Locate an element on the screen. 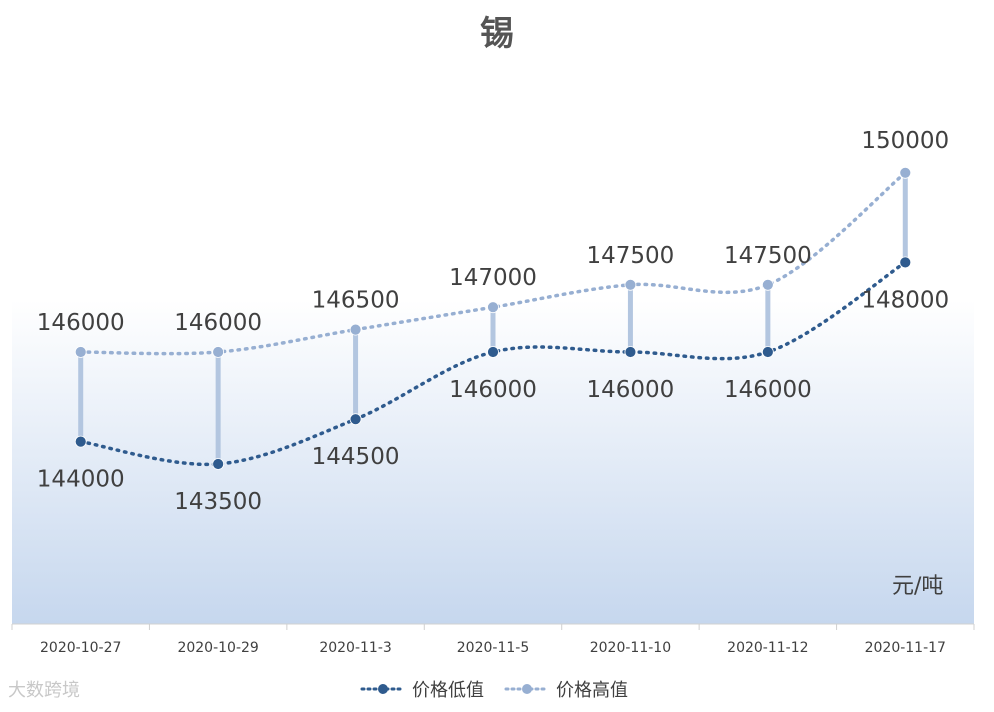 This screenshot has height=712, width=994. data-label-high: 146500 is located at coordinates (356, 301).